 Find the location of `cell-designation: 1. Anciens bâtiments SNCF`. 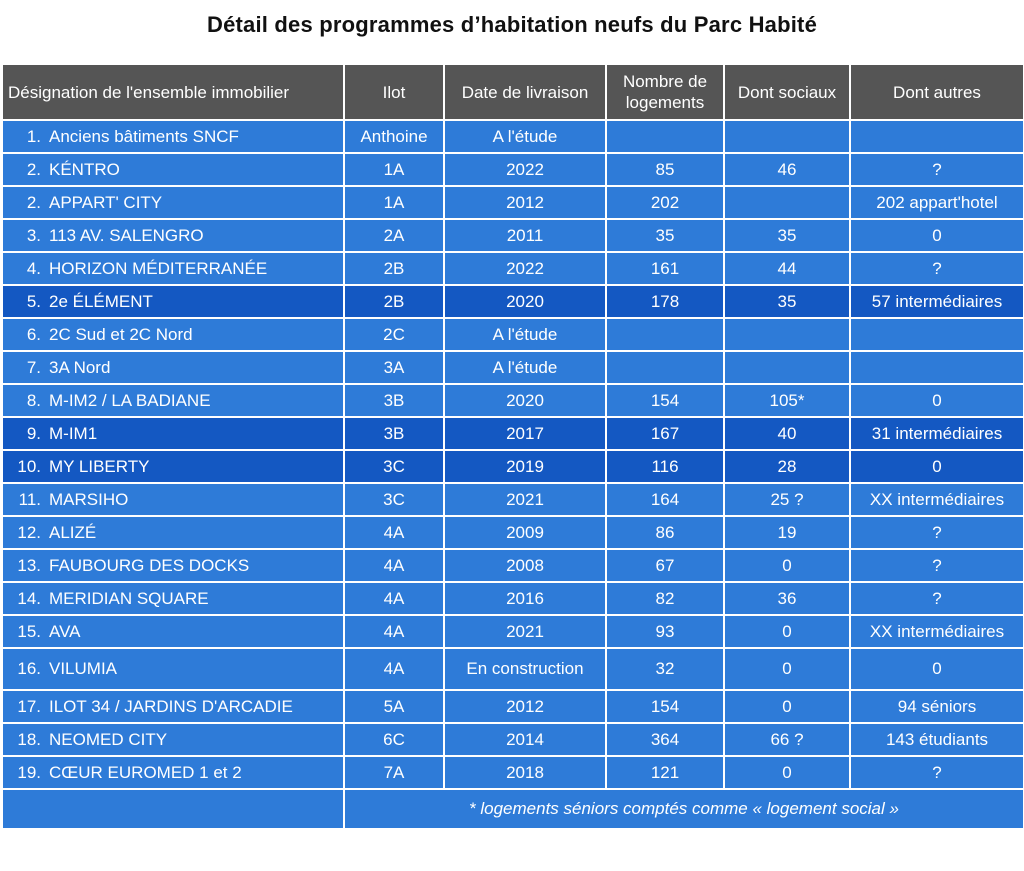

cell-designation: 1. Anciens bâtiments SNCF is located at coordinates (173, 136).